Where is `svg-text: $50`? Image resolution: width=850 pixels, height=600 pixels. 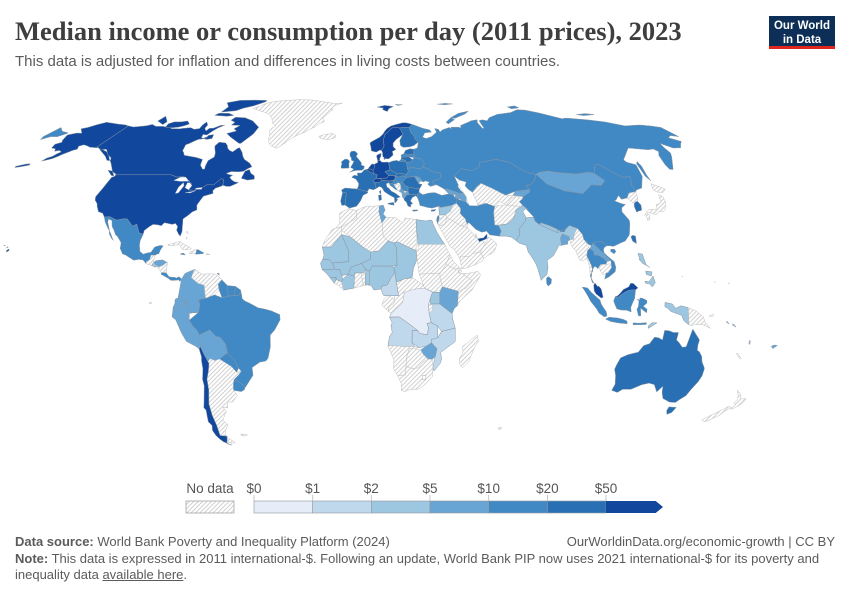
svg-text: $50 is located at coordinates (606, 488).